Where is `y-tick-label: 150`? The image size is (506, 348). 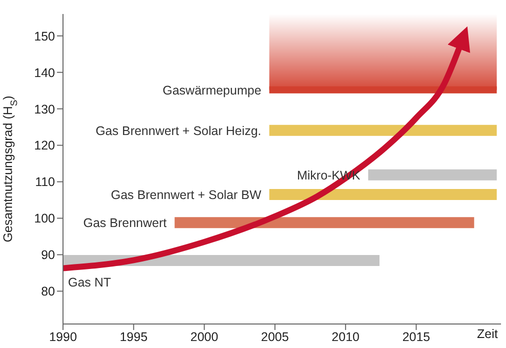 y-tick-label: 150 is located at coordinates (45, 36).